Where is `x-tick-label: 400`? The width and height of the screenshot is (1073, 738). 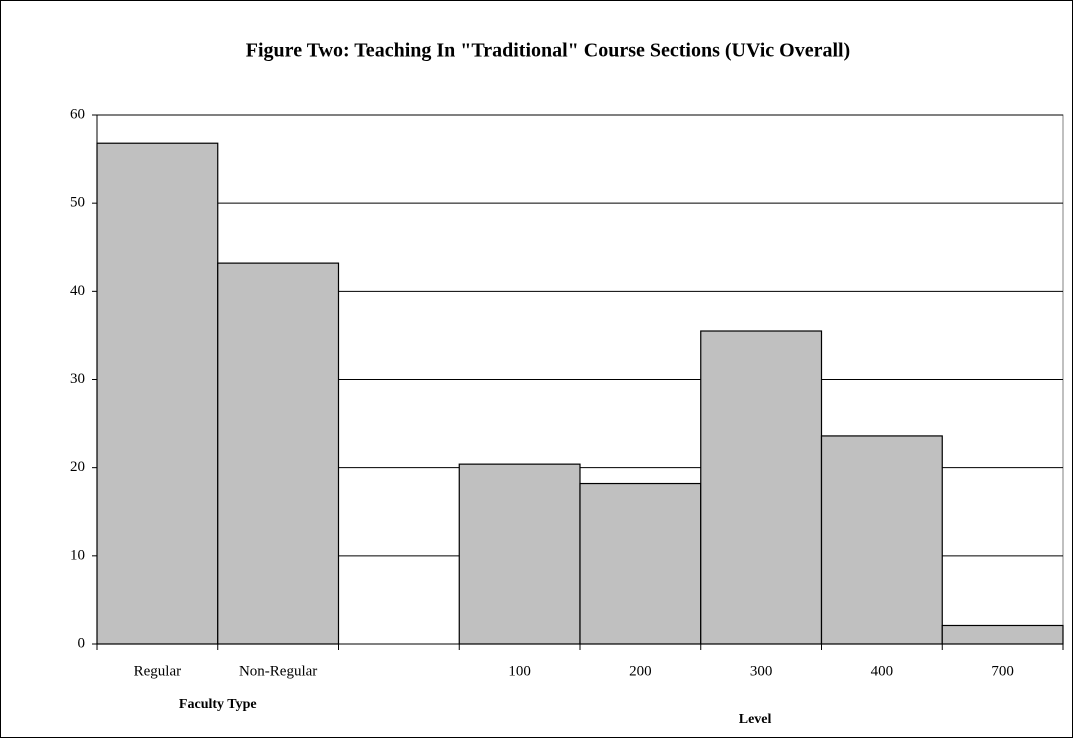 x-tick-label: 400 is located at coordinates (882, 671).